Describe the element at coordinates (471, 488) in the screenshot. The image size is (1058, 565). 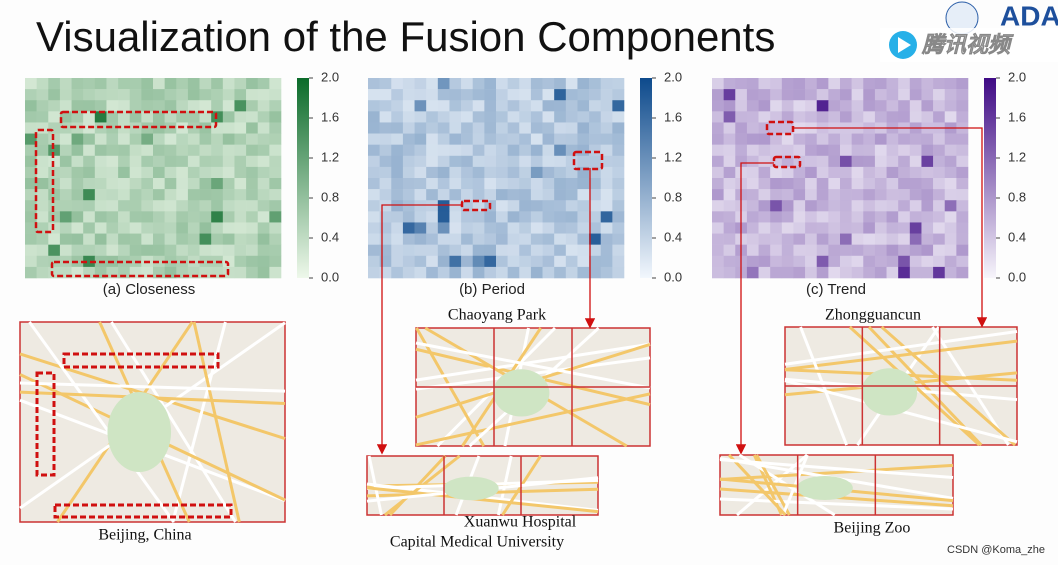
I see `map-park` at that location.